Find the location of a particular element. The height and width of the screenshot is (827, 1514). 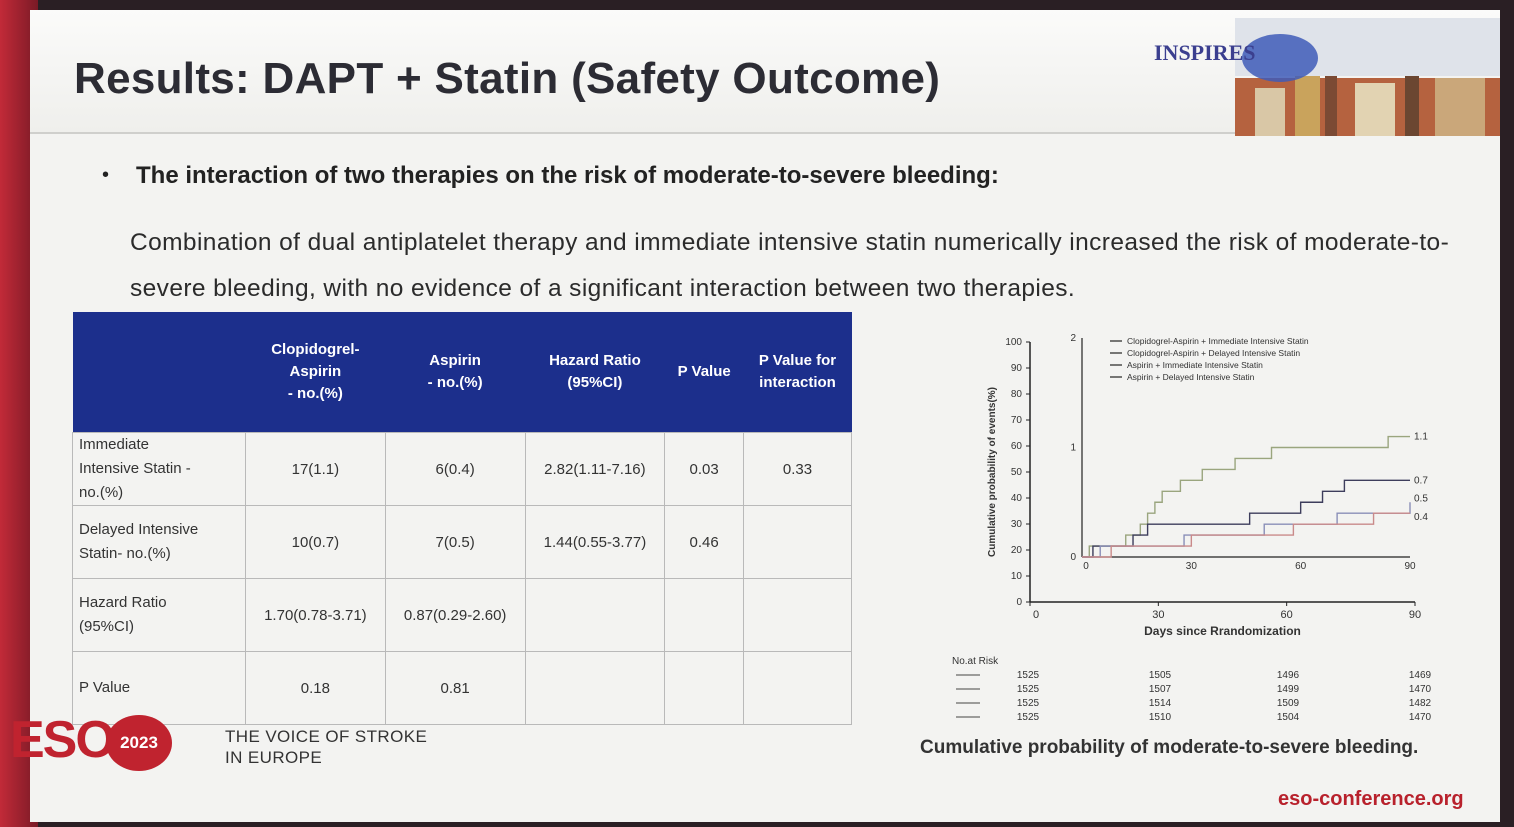

header-cell: P Value is located at coordinates (704, 372).